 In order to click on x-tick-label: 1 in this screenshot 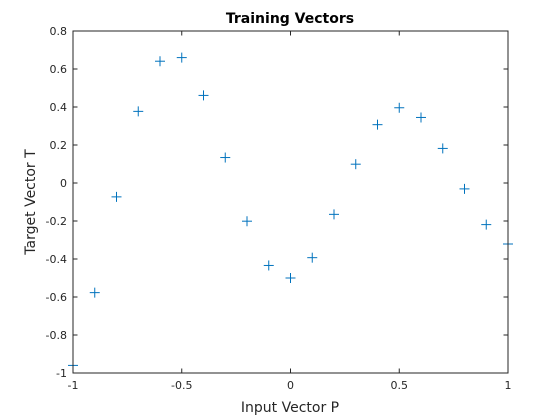, I will do `click(508, 385)`.